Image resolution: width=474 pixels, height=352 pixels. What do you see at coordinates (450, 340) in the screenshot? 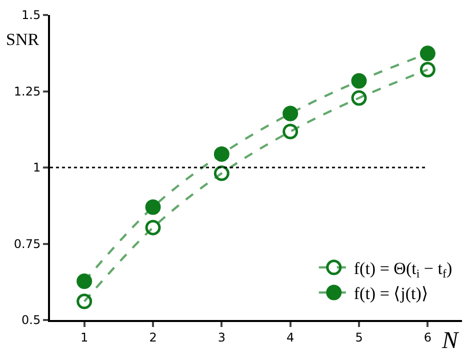
I see `x-axis-title: N` at bounding box center [450, 340].